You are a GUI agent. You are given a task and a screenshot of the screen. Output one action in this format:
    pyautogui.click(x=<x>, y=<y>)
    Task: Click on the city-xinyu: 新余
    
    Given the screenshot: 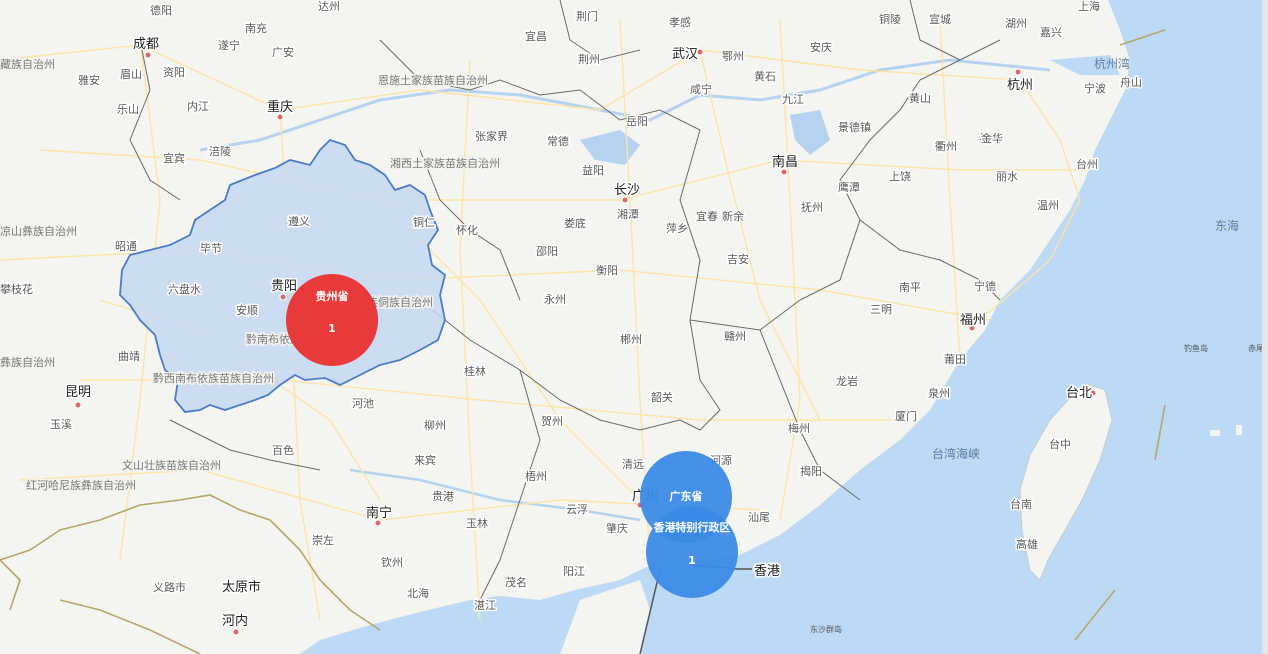 What is the action you would take?
    pyautogui.click(x=733, y=216)
    